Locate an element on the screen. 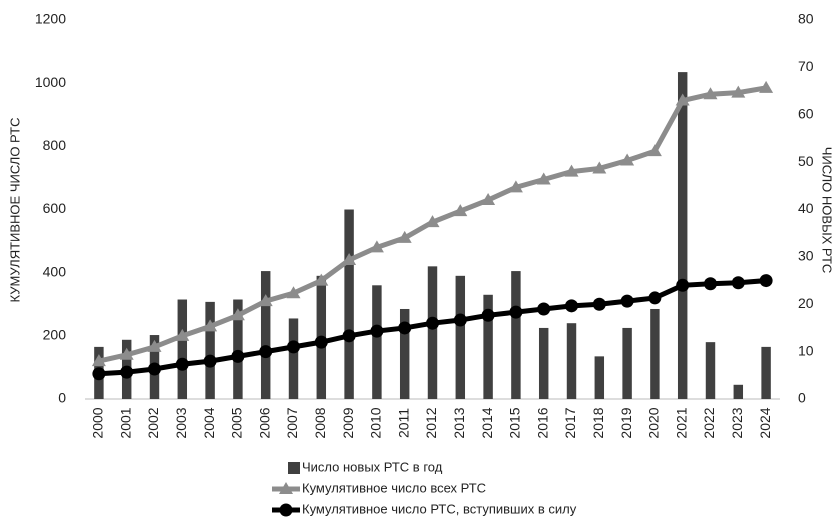 This screenshot has width=839, height=517. x-tick-label: 2016 is located at coordinates (542, 422).